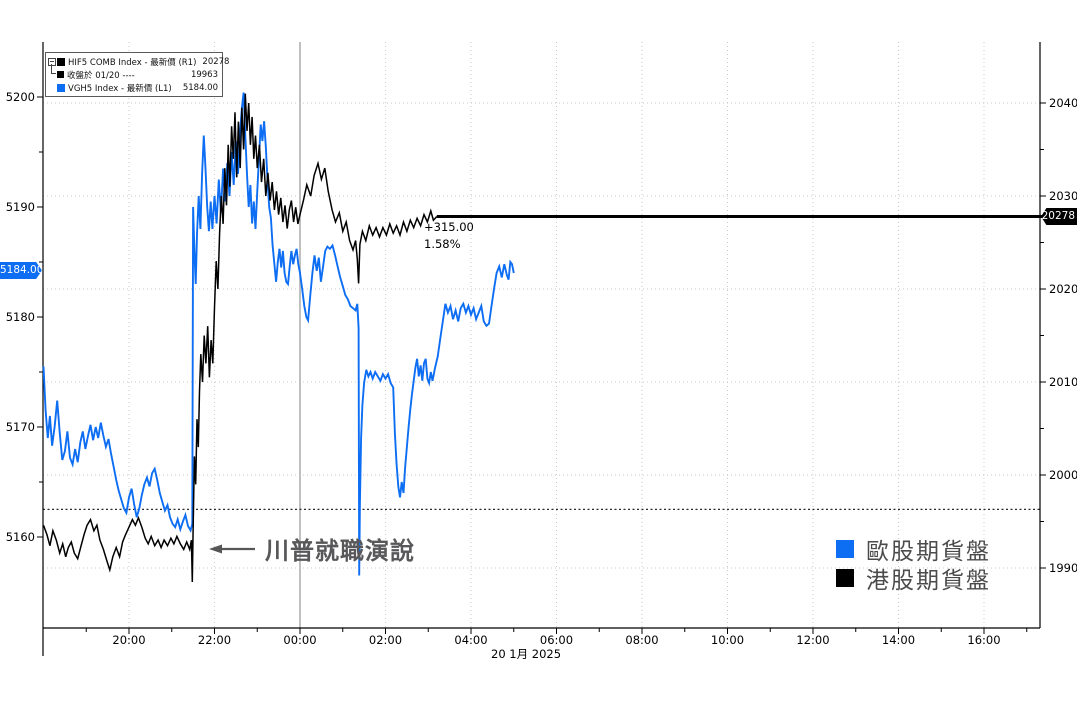  What do you see at coordinates (845, 577) in the screenshot?
I see `hk-futures-swatch-icon` at bounding box center [845, 577].